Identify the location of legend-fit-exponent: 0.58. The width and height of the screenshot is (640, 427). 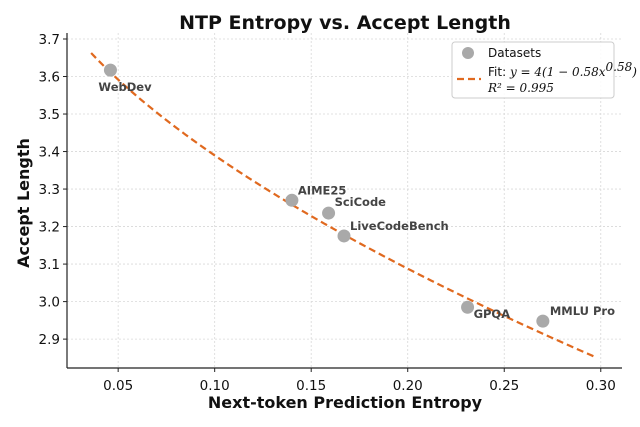
(619, 67).